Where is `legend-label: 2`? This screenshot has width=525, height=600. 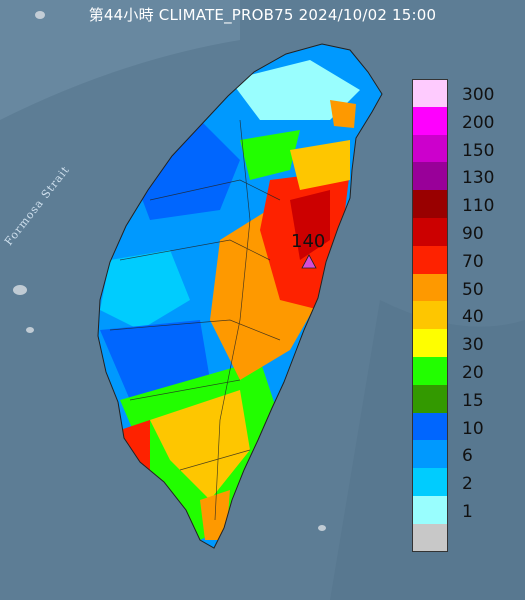 legend-label: 2 is located at coordinates (467, 484).